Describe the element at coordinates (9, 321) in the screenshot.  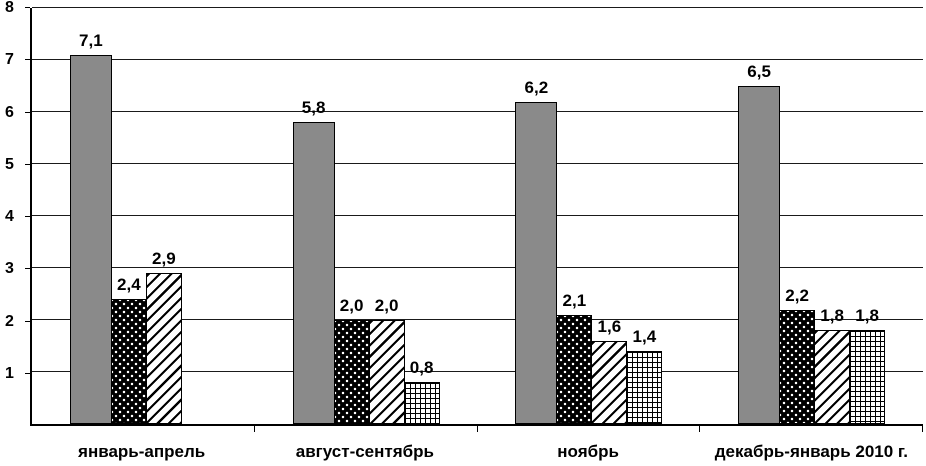
I see `y-axis-tick-label: 2` at that location.